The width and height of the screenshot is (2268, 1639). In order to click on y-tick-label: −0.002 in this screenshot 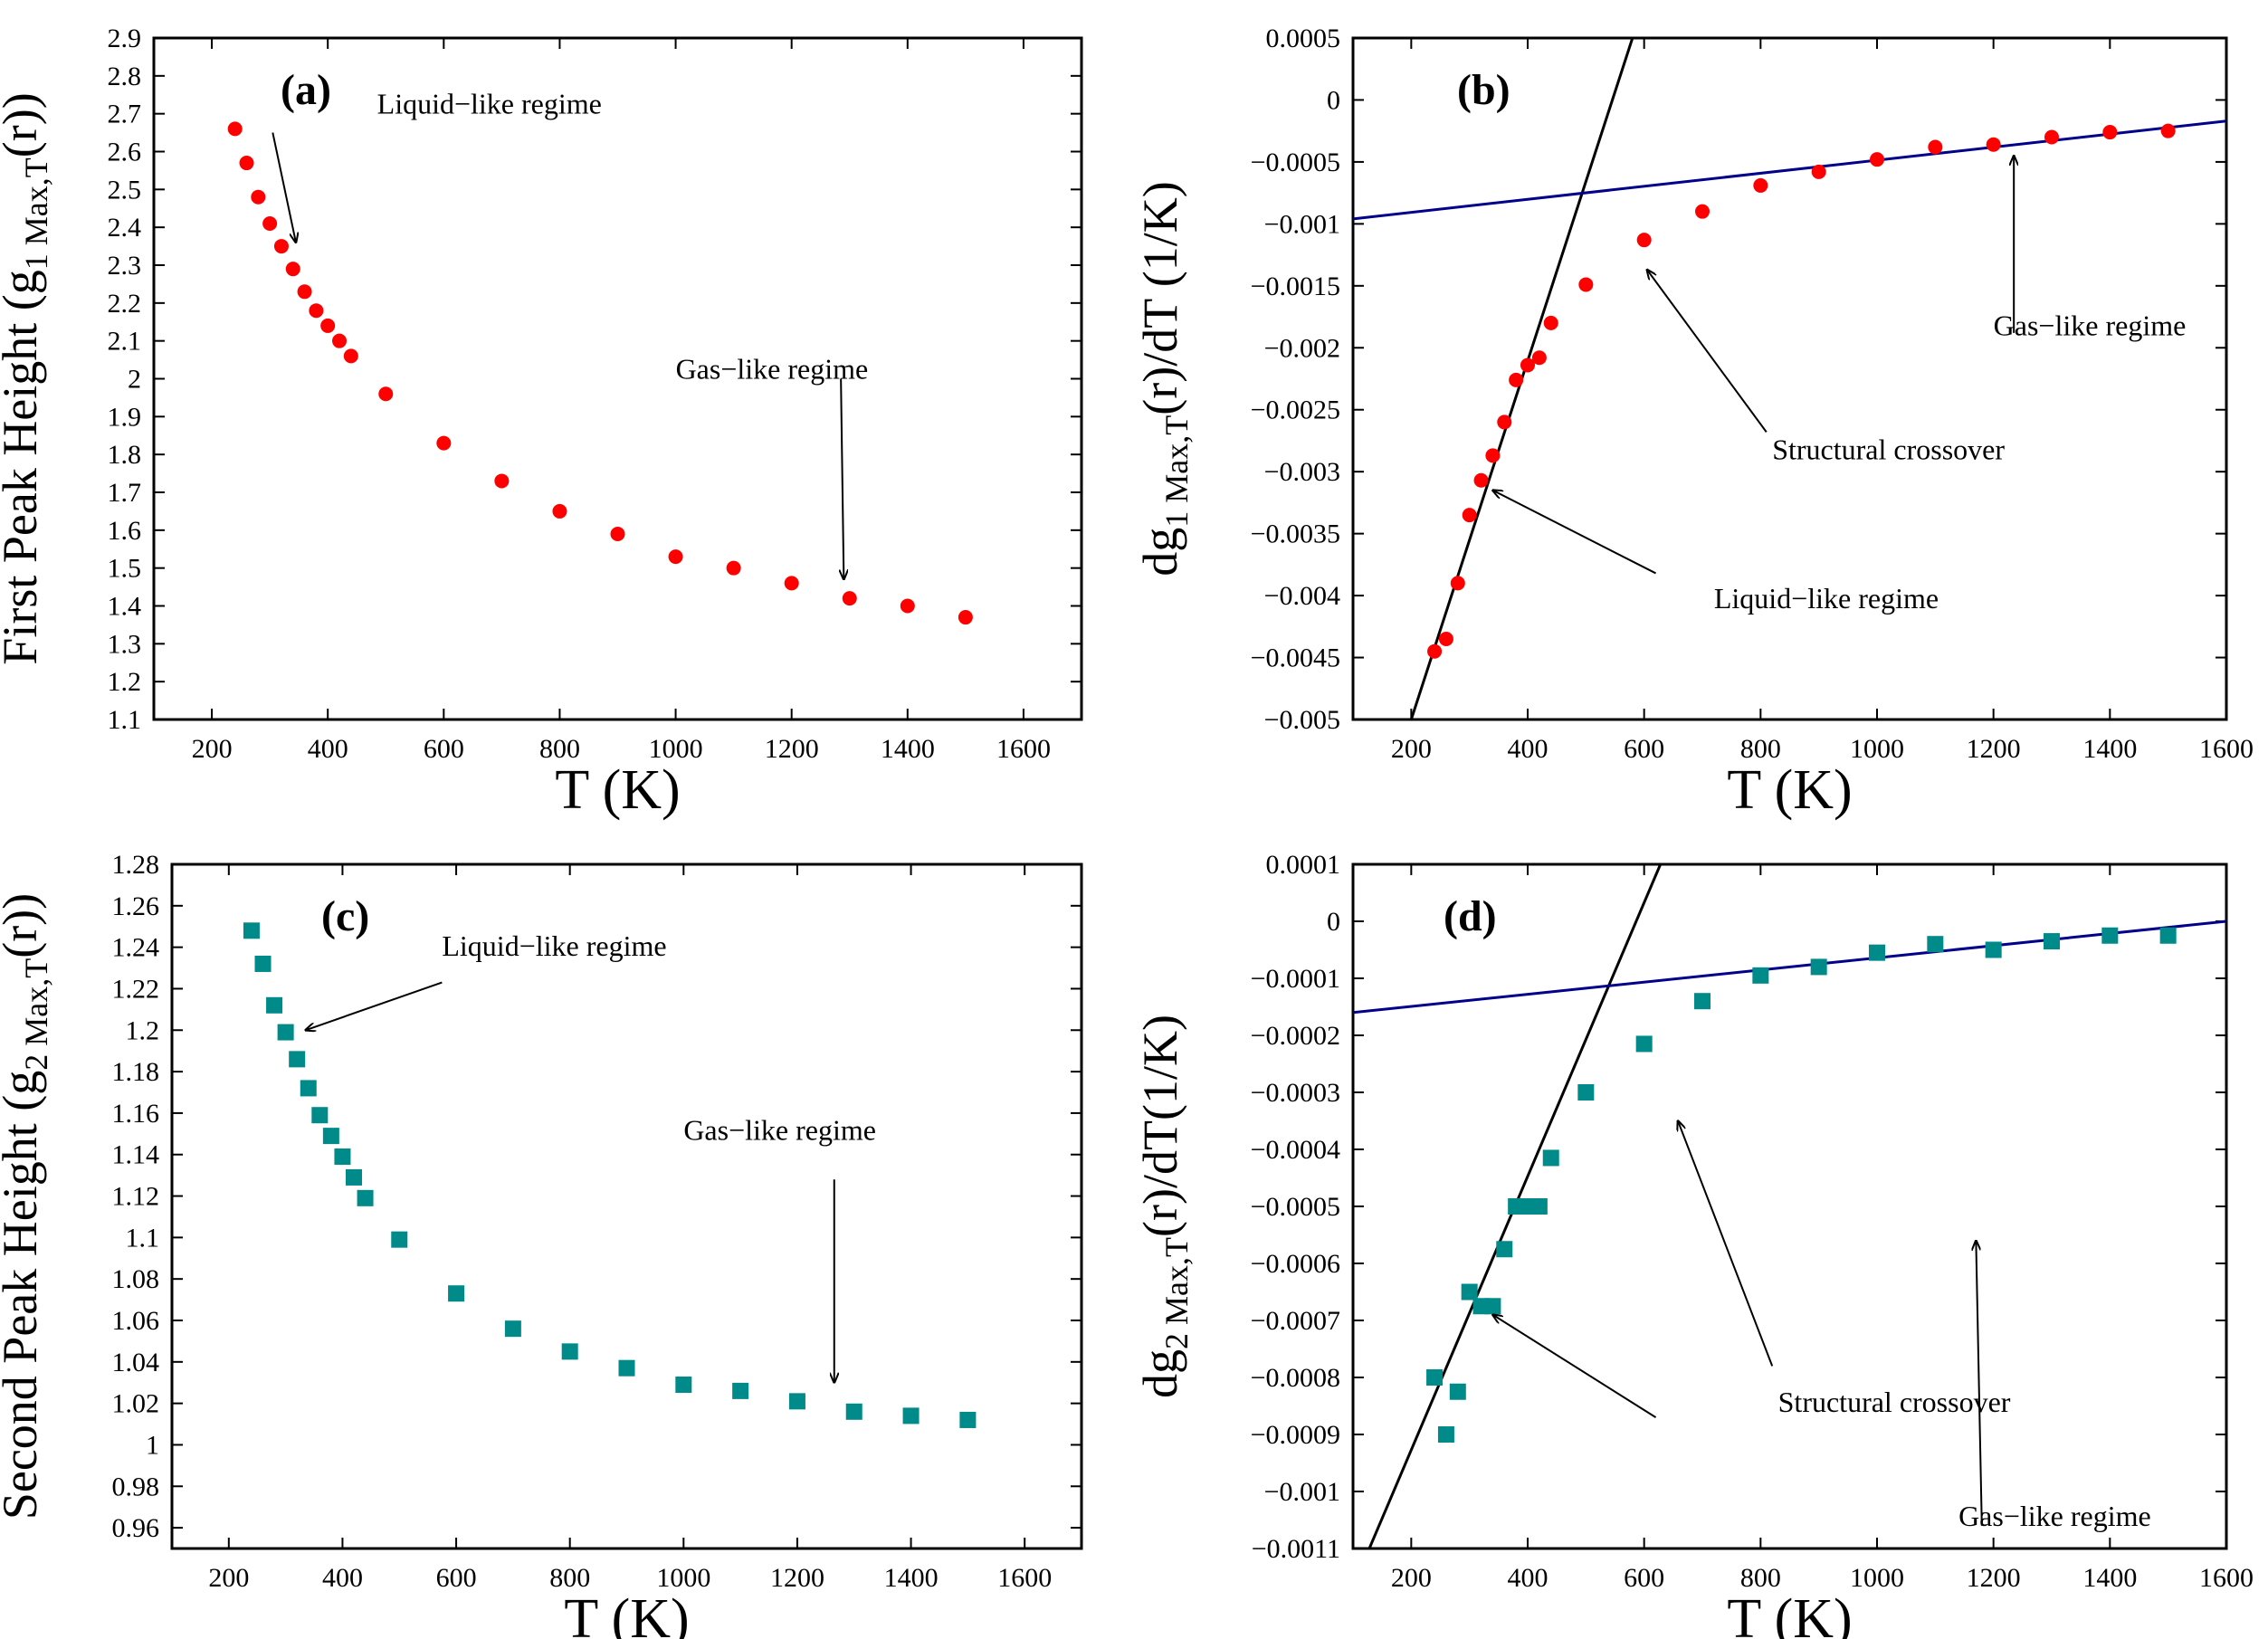, I will do `click(1302, 348)`.